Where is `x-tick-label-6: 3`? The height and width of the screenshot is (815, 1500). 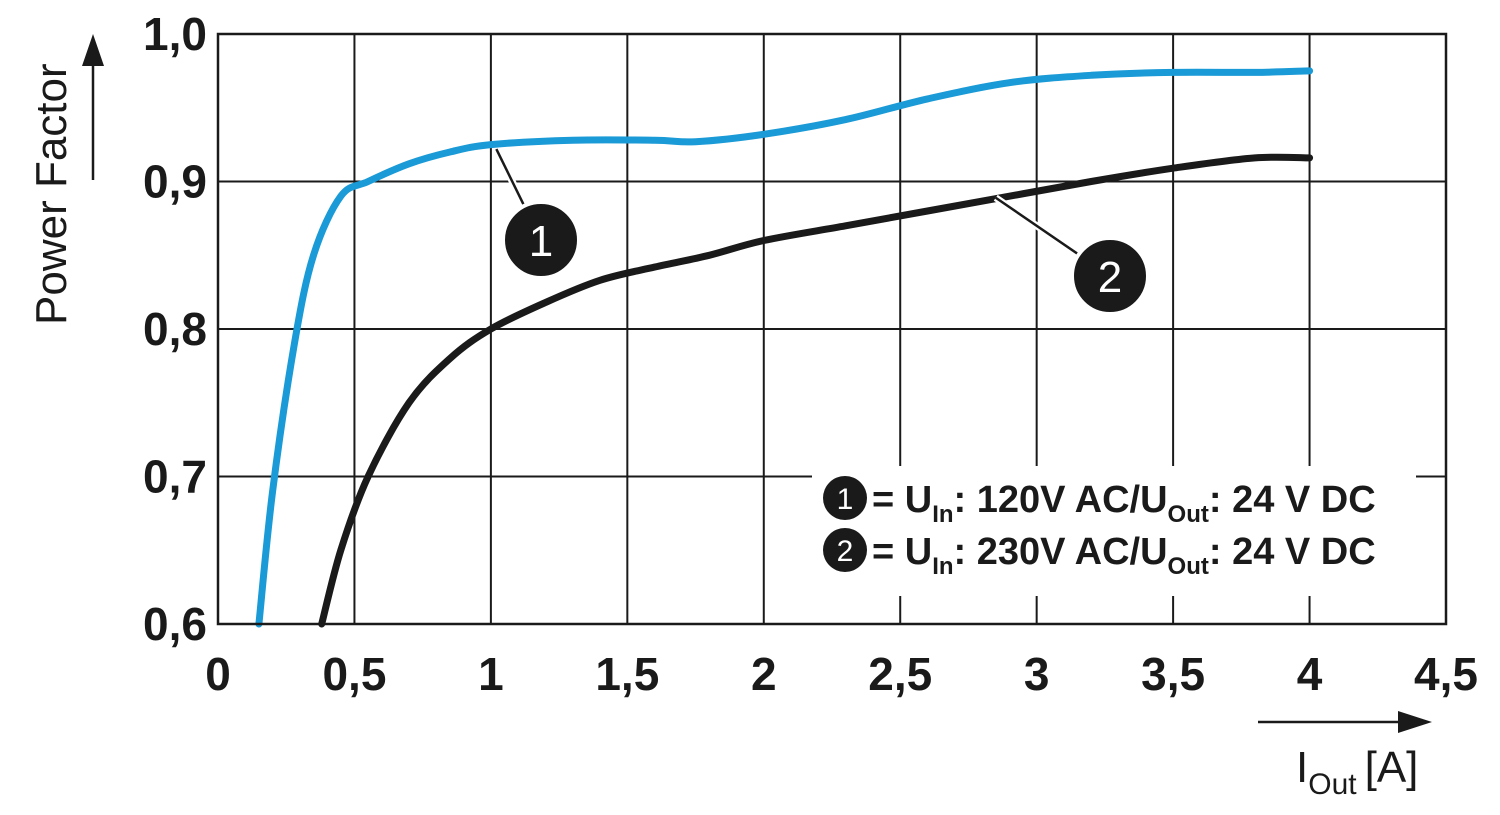 x-tick-label-6: 3 is located at coordinates (1037, 674).